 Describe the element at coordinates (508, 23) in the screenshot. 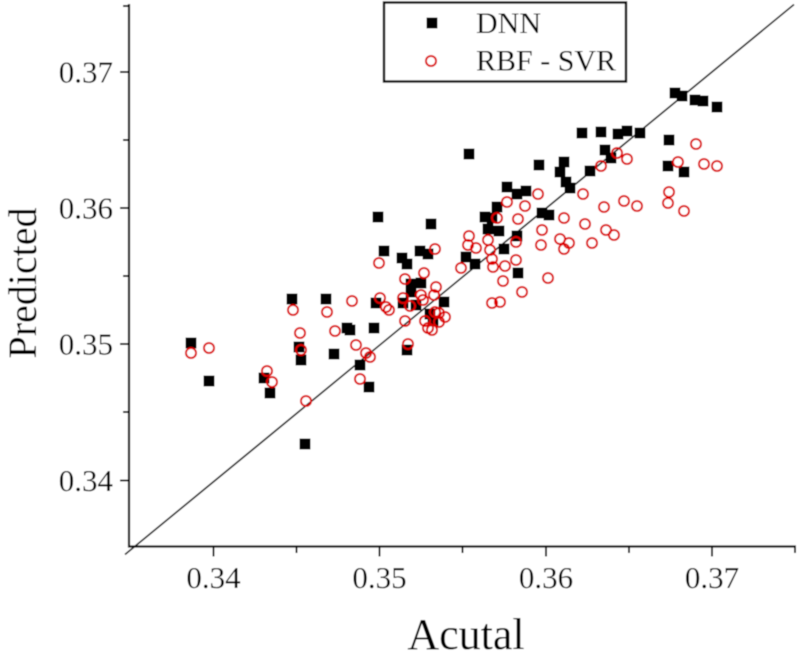

I see `svg-text: DNN` at that location.